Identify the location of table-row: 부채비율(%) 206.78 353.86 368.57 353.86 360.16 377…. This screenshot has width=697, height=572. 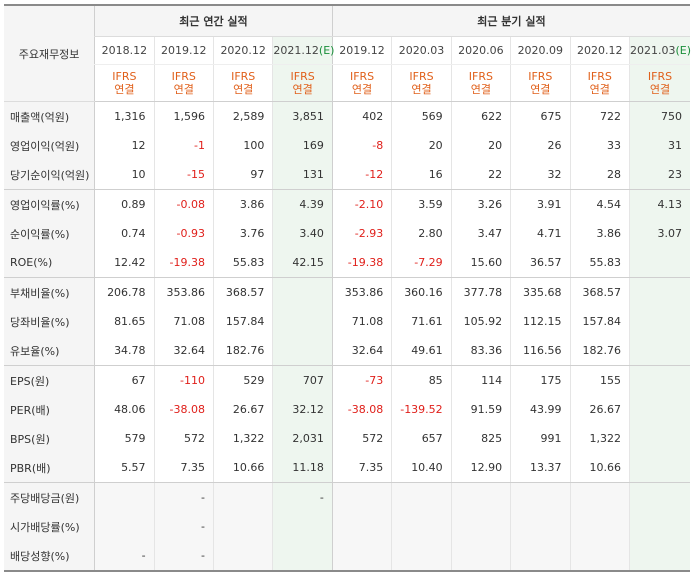
(347, 292).